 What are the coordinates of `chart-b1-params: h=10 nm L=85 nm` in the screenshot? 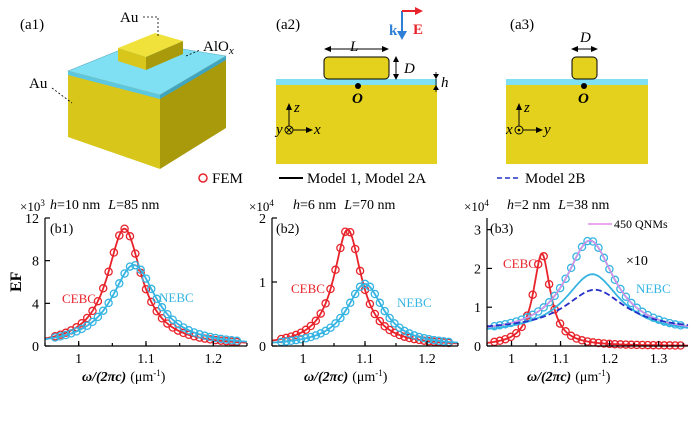 It's located at (104, 205).